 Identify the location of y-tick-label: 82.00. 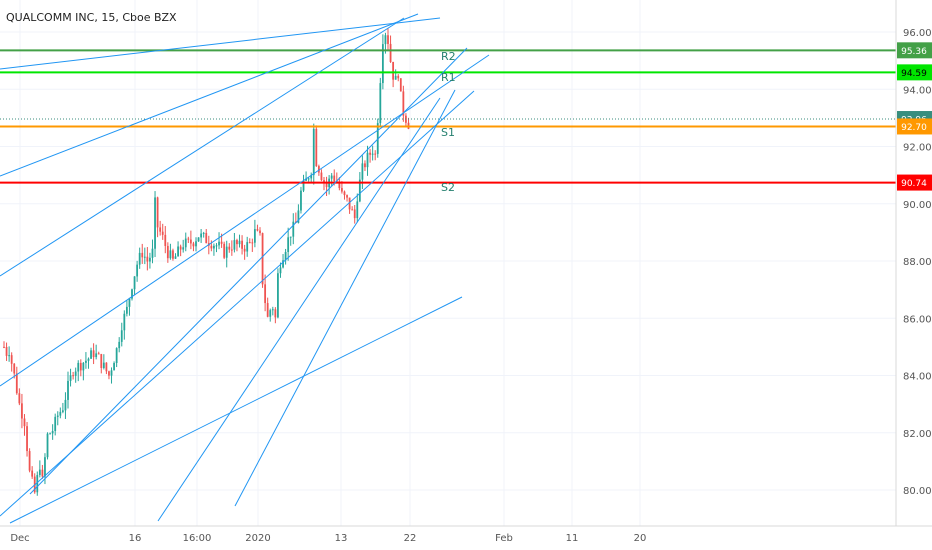
(917, 434).